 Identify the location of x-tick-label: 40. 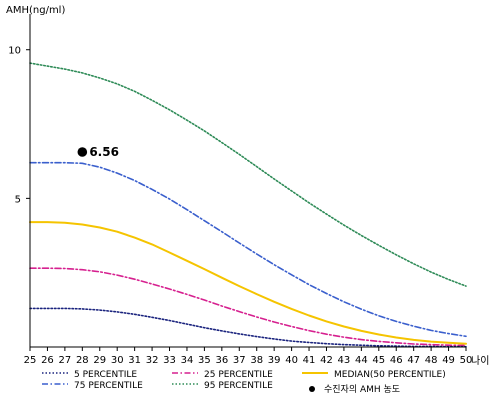
(291, 360).